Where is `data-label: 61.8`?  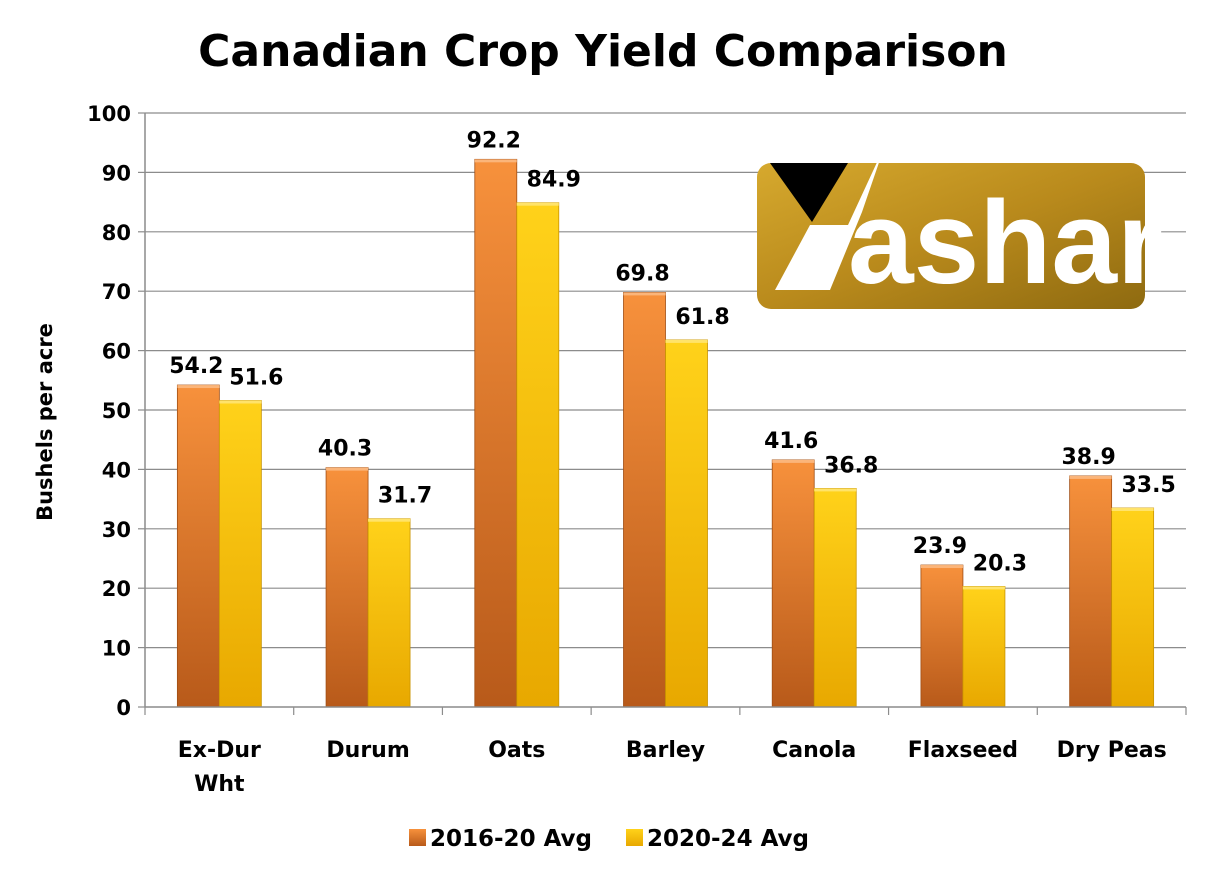
data-label: 61.8 is located at coordinates (702, 317).